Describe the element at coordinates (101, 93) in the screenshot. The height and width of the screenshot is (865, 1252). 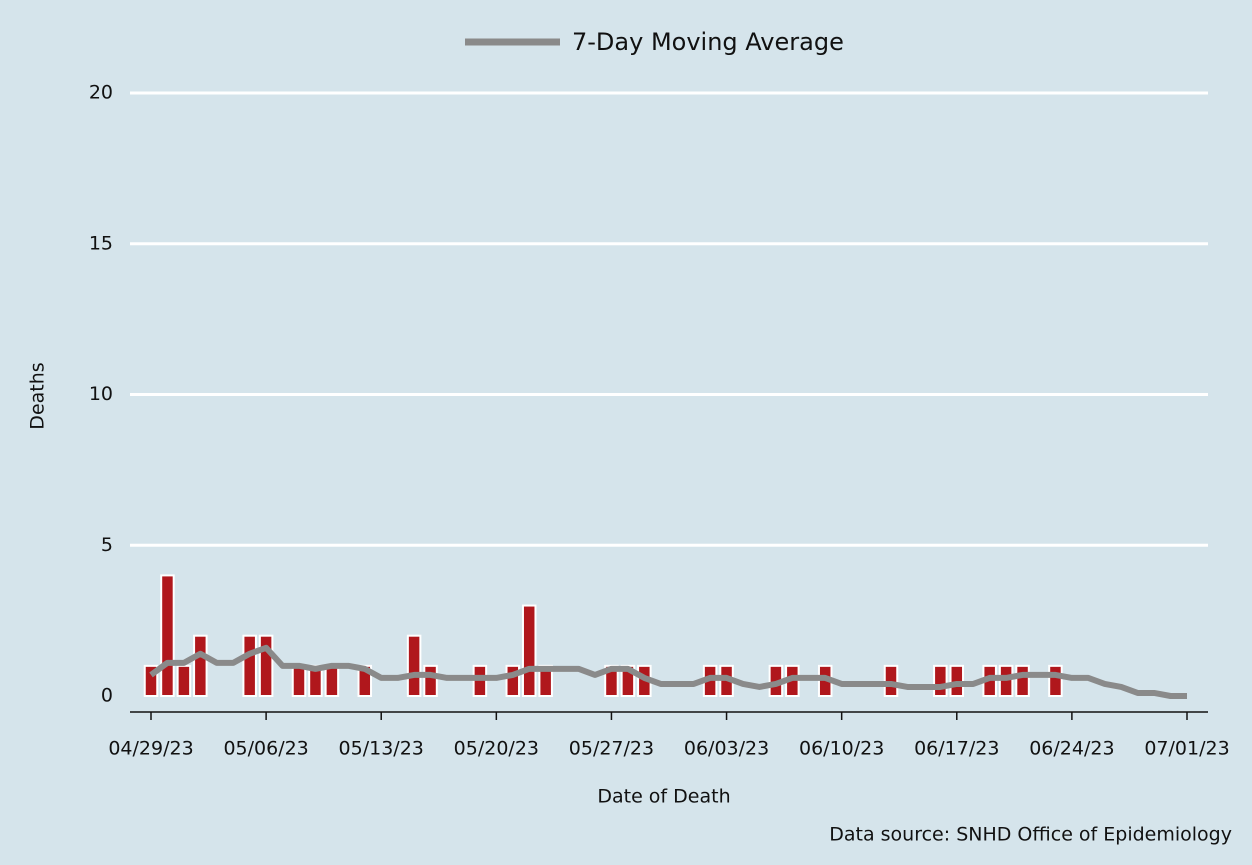
I see `y-tick-label: 20` at that location.